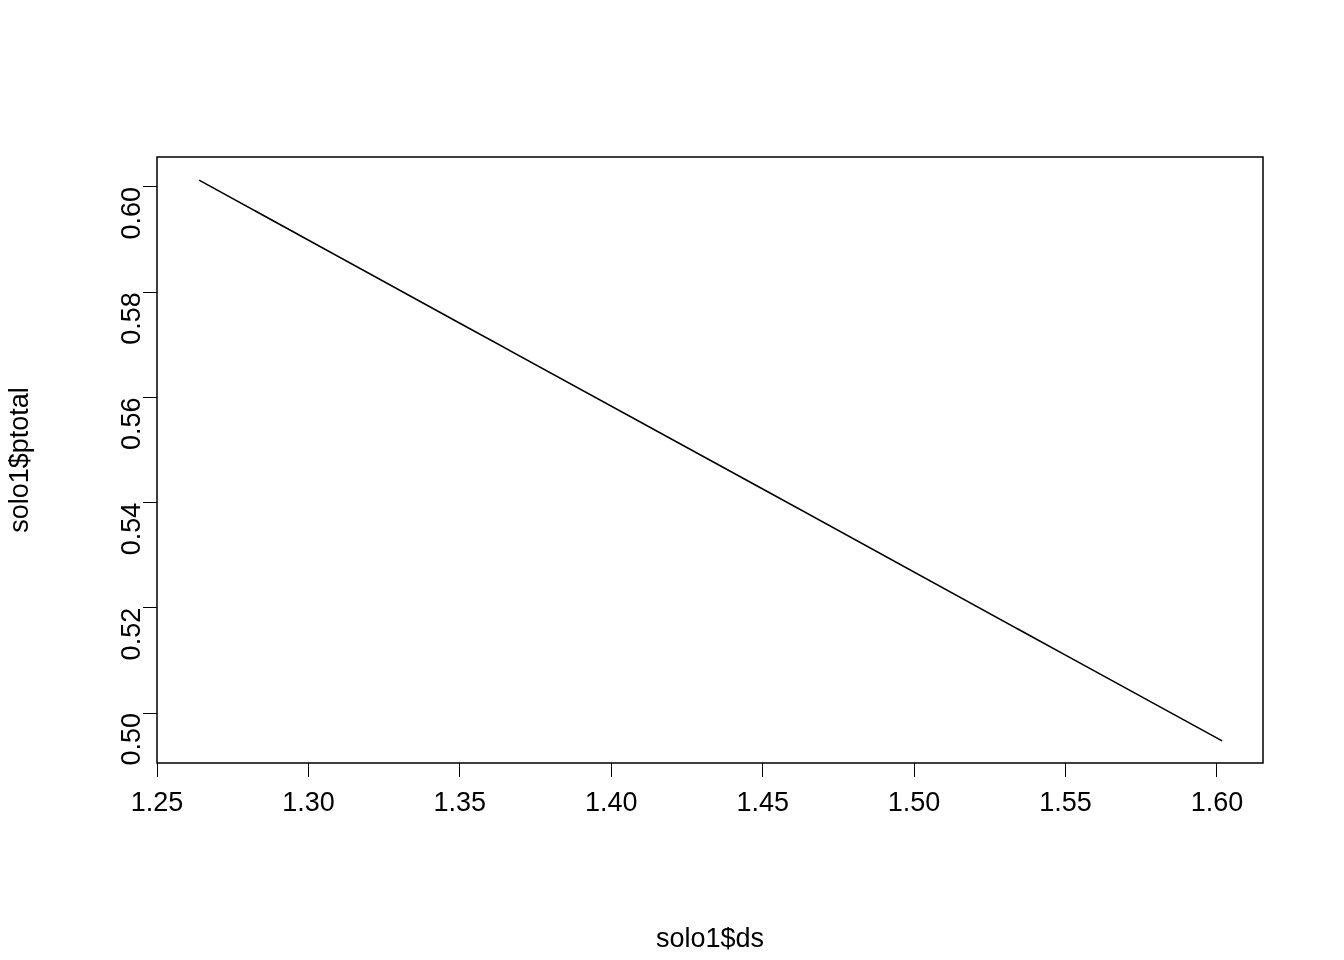 Image resolution: width=1344 pixels, height=960 pixels. Describe the element at coordinates (710, 938) in the screenshot. I see `x-axis-title: solo1$ds` at that location.